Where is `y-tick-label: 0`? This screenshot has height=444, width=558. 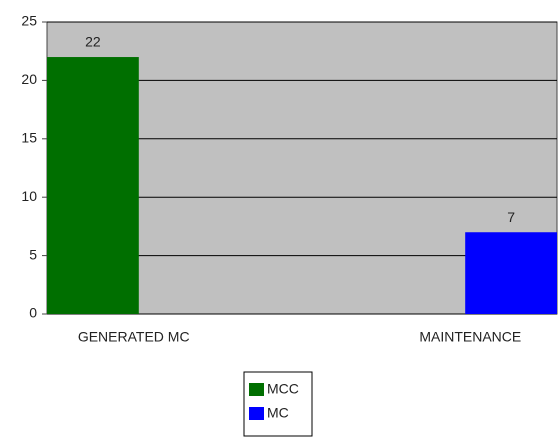
y-tick-label: 0 is located at coordinates (33, 313).